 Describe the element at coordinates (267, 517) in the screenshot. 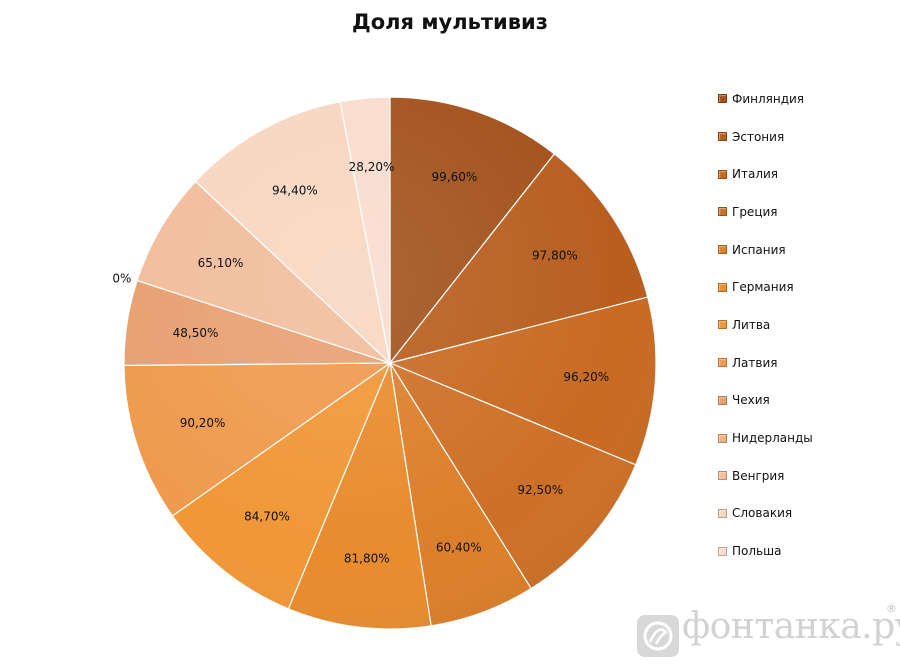

I see `slice-value-label: 84,70%` at that location.